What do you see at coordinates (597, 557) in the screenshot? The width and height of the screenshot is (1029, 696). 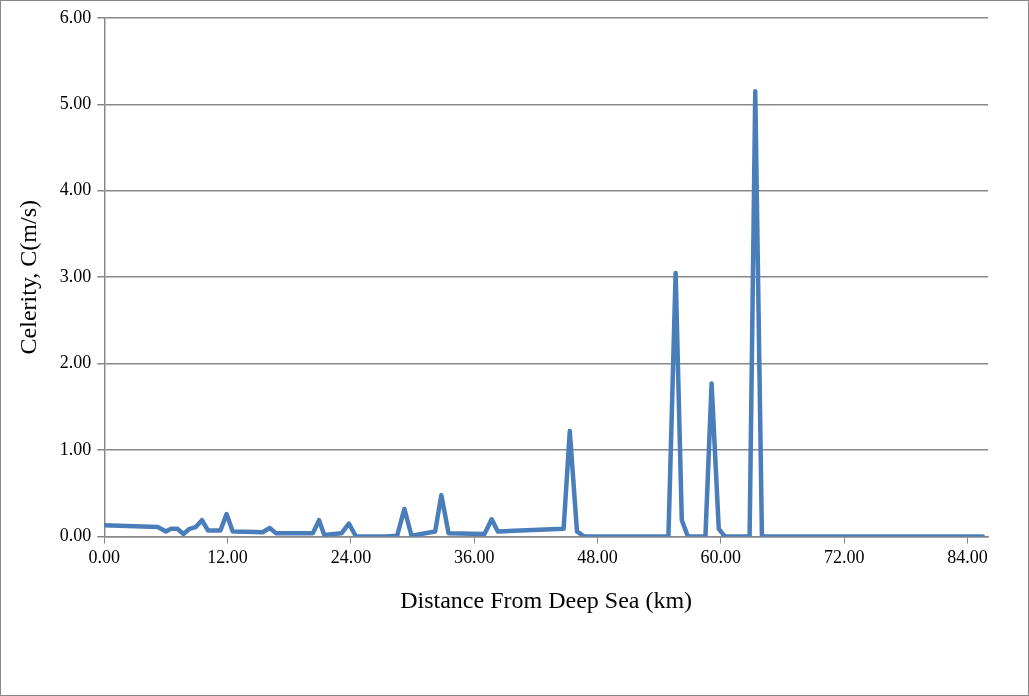 I see `x-tick-label: 48.00` at bounding box center [597, 557].